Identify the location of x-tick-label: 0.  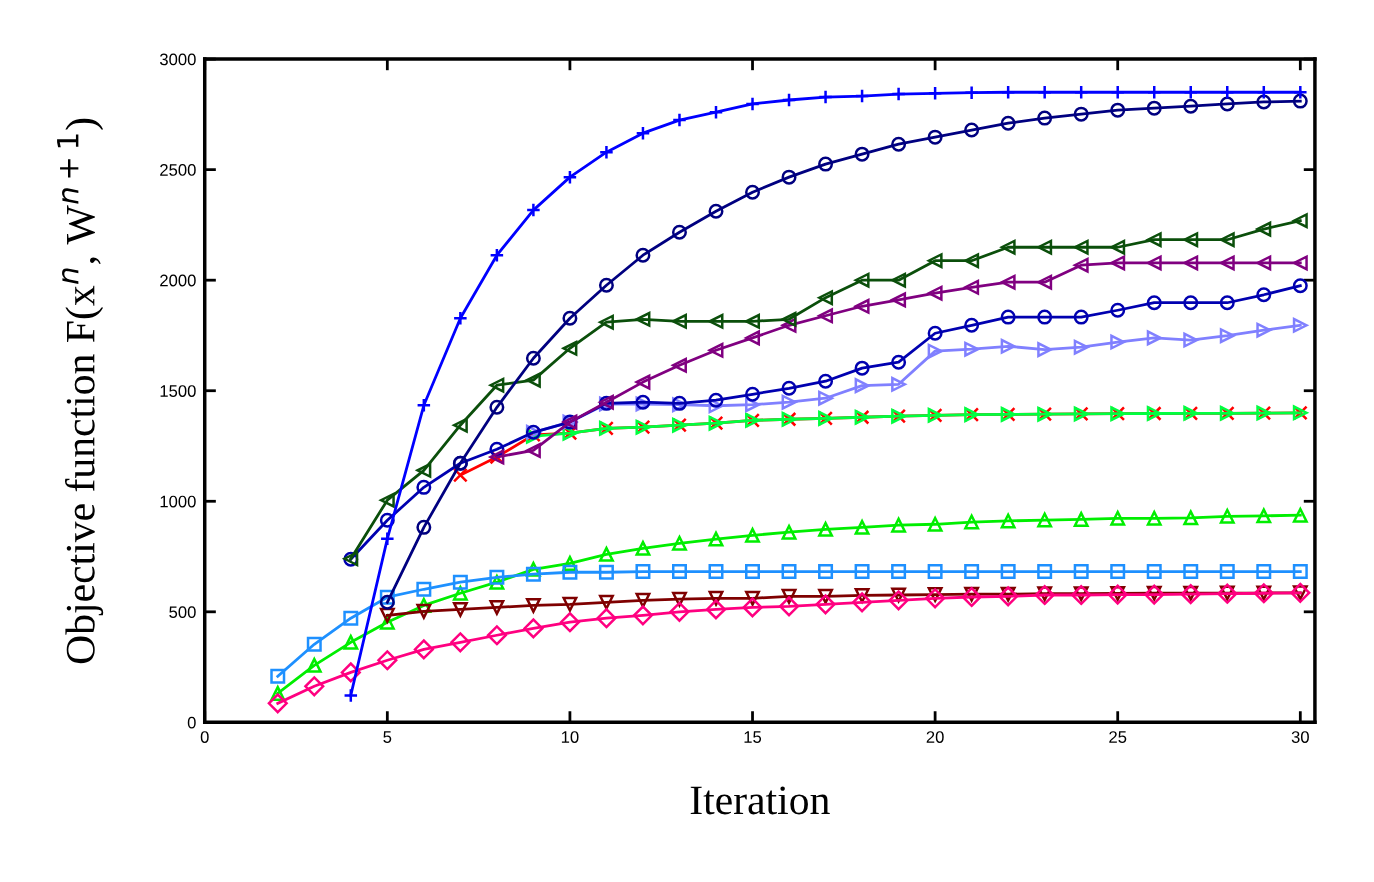
(204, 737).